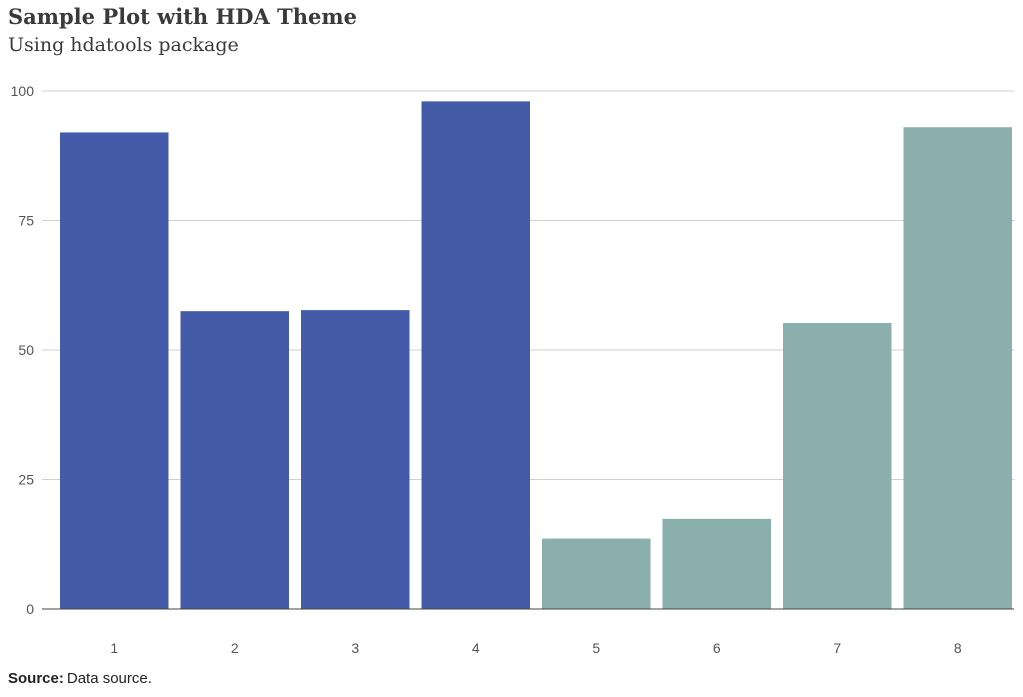 Image resolution: width=1023 pixels, height=697 pixels. Describe the element at coordinates (26, 221) in the screenshot. I see `y-tick-label: 75` at that location.